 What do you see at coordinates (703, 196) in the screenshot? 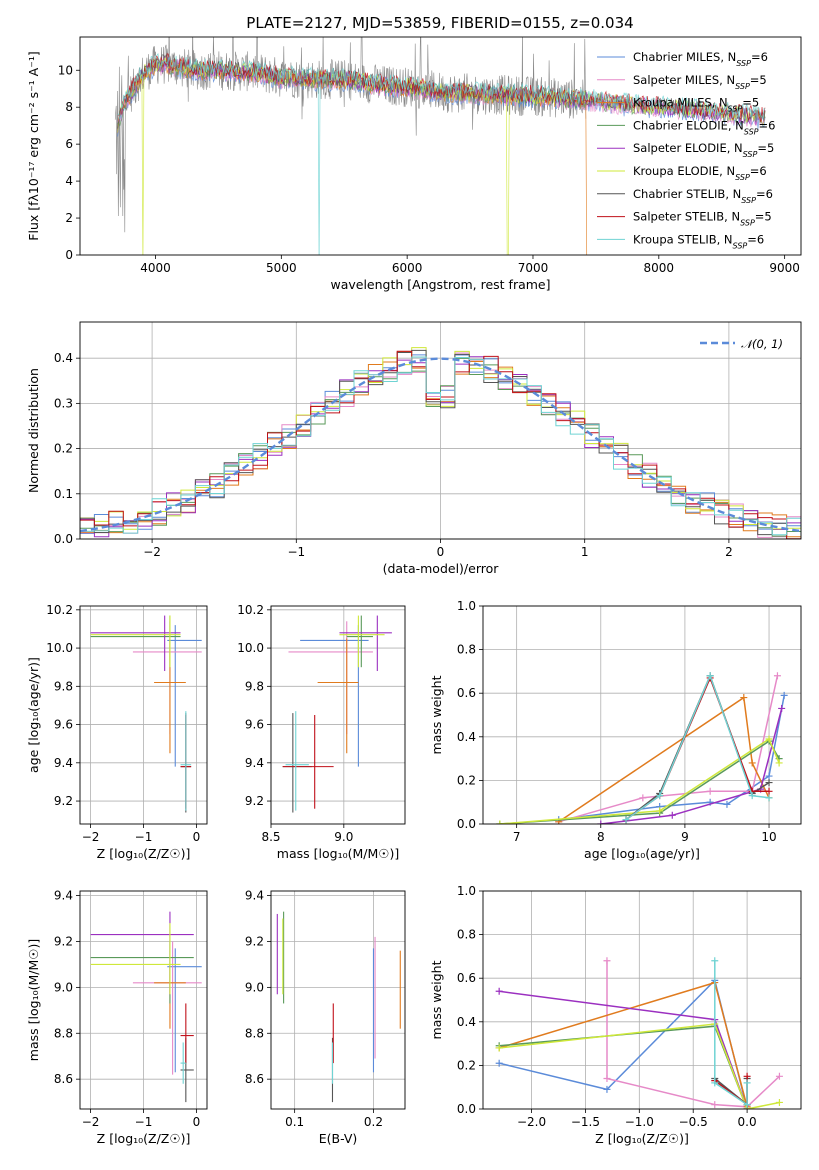
I see `legend-label: Chabrier STELIB, NSSP=6` at bounding box center [703, 196].